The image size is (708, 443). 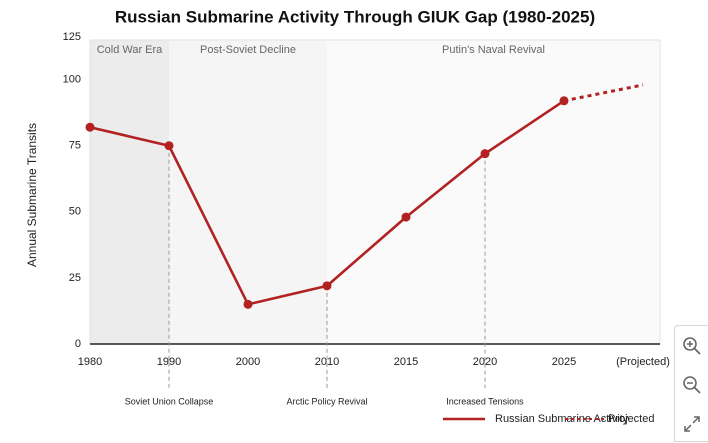 What do you see at coordinates (169, 362) in the screenshot?
I see `x-tick-label: 1990` at bounding box center [169, 362].